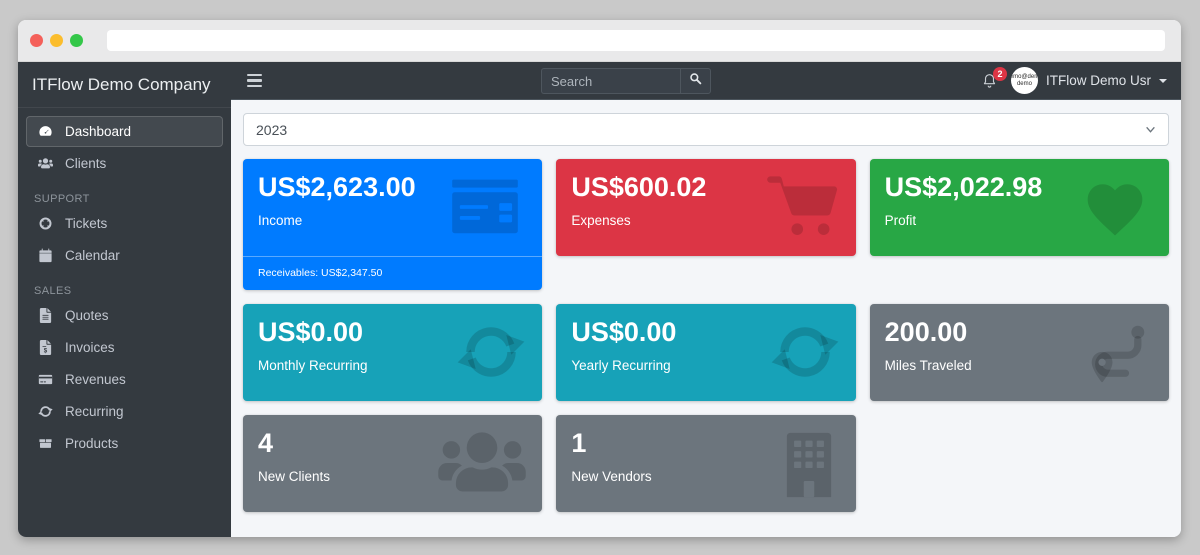 This screenshot has width=1200, height=555. I want to click on card-label: Profit, so click(900, 220).